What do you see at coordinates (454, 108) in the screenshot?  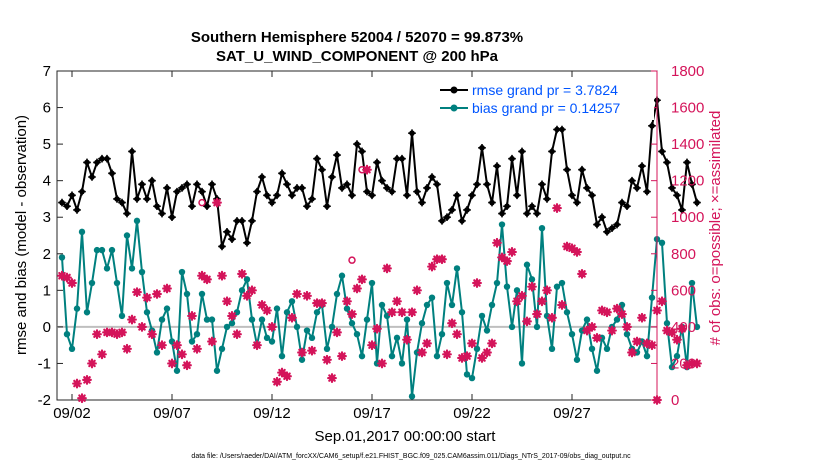 I see `legend-bias-marker` at bounding box center [454, 108].